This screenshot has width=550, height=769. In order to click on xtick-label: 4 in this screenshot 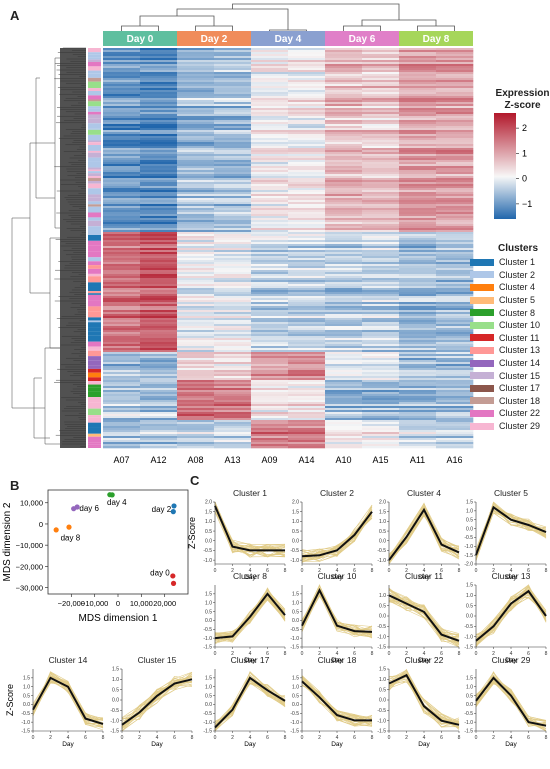, I will do `click(250, 738)`.